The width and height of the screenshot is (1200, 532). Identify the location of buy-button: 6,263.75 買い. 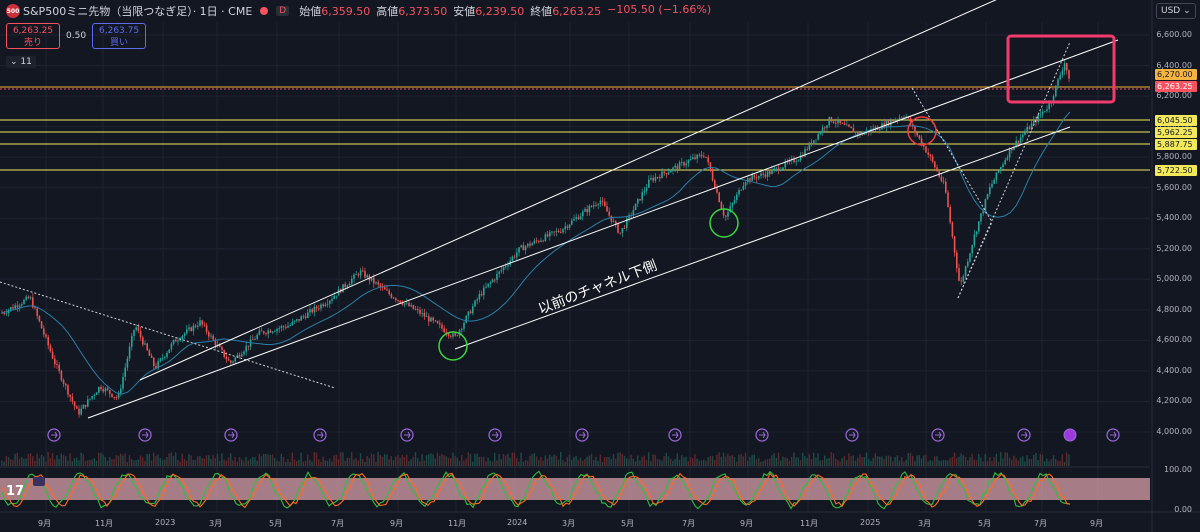
(119, 36).